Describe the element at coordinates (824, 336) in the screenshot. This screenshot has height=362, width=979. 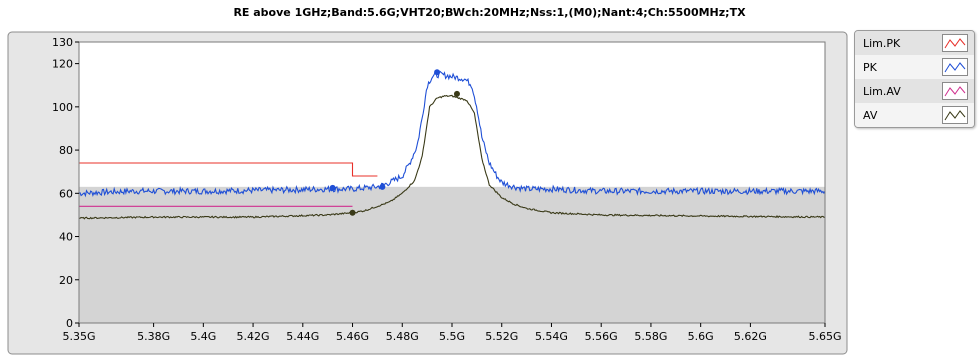
I see `x-tick-label: 5.65G` at that location.